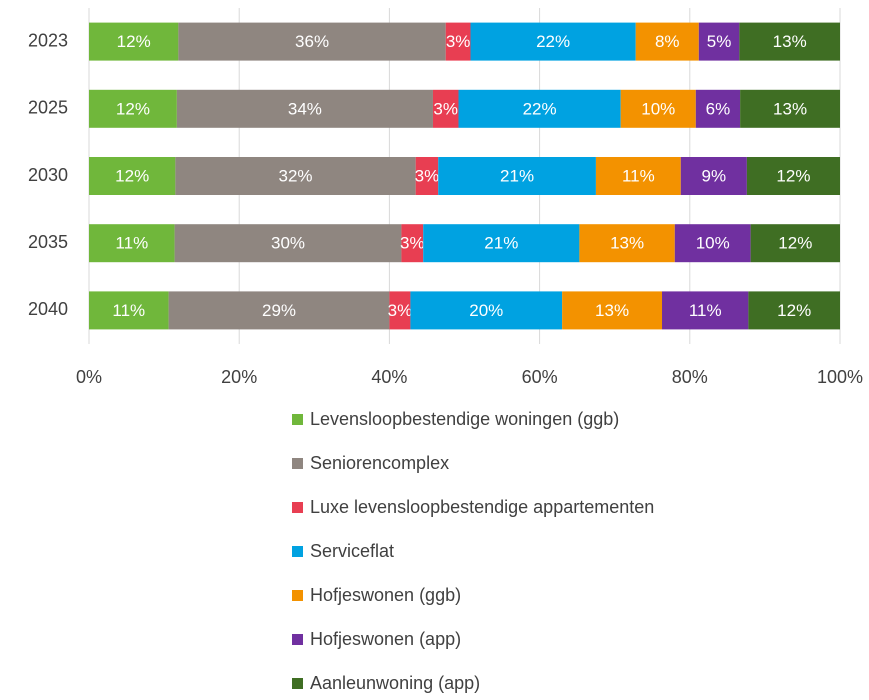  I want to click on legend-label: Hofjeswonen (ggb), so click(385, 595).